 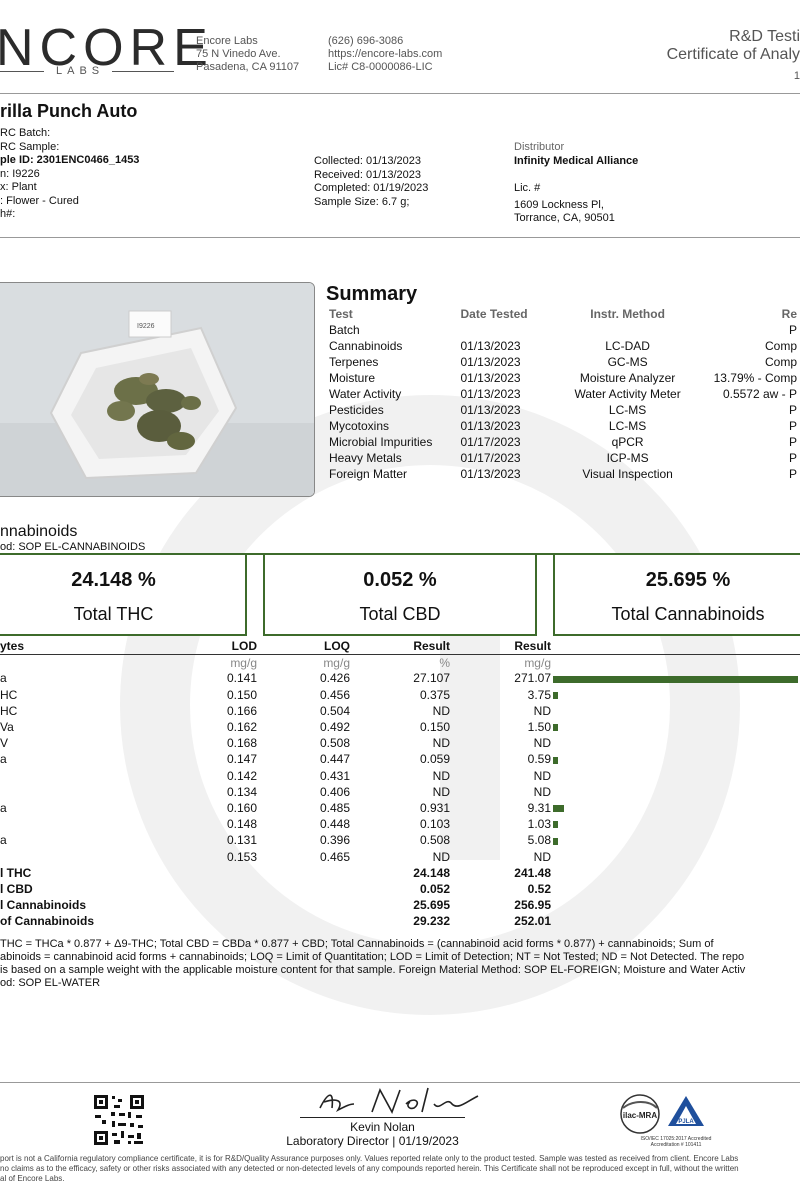 What do you see at coordinates (356, 410) in the screenshot?
I see `summary-test: Pesticides` at bounding box center [356, 410].